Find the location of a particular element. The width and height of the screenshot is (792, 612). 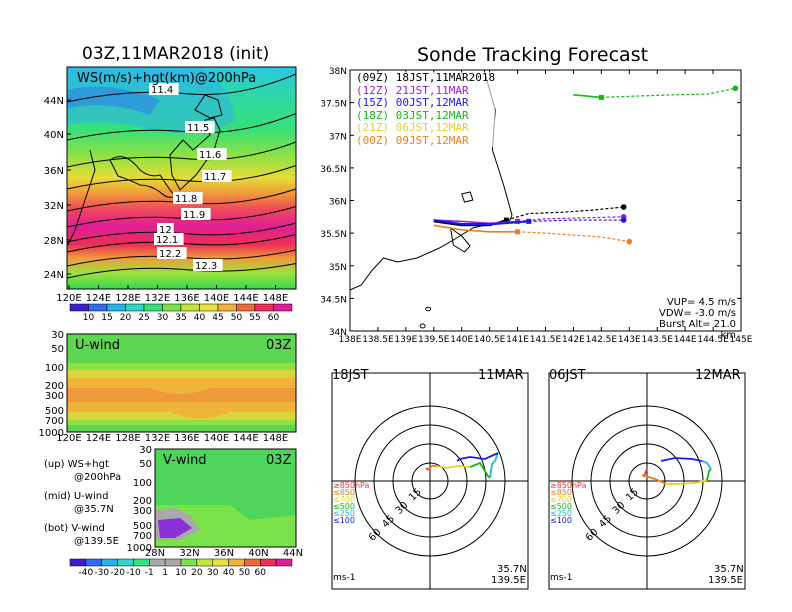

track-lon-label: 138E is located at coordinates (350, 340).